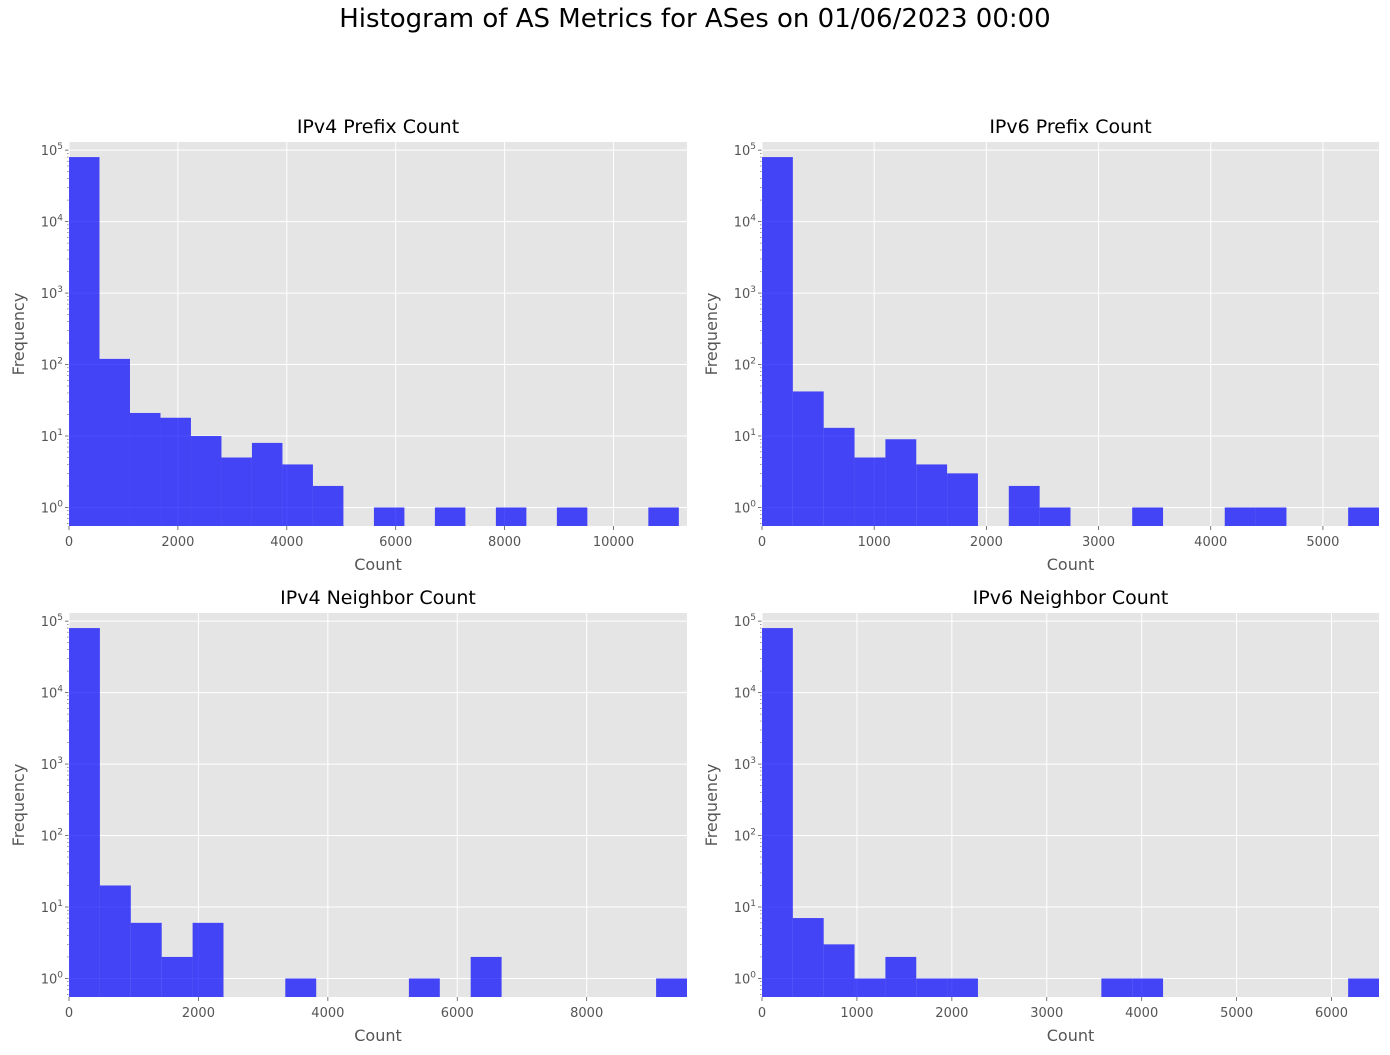 This screenshot has width=1390, height=1055. What do you see at coordinates (745, 764) in the screenshot?
I see `ipv6-neighbor-ytick-label: 10³` at bounding box center [745, 764].